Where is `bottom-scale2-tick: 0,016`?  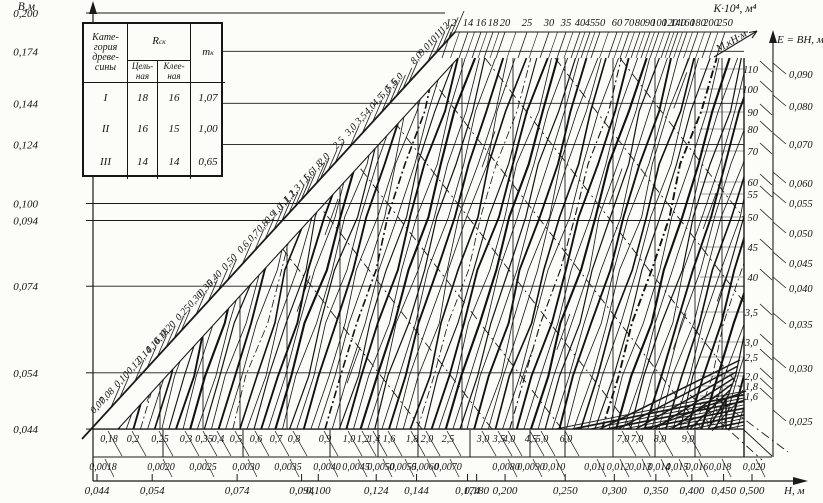 bottom-scale2-tick: 0,016 is located at coordinates (697, 467).